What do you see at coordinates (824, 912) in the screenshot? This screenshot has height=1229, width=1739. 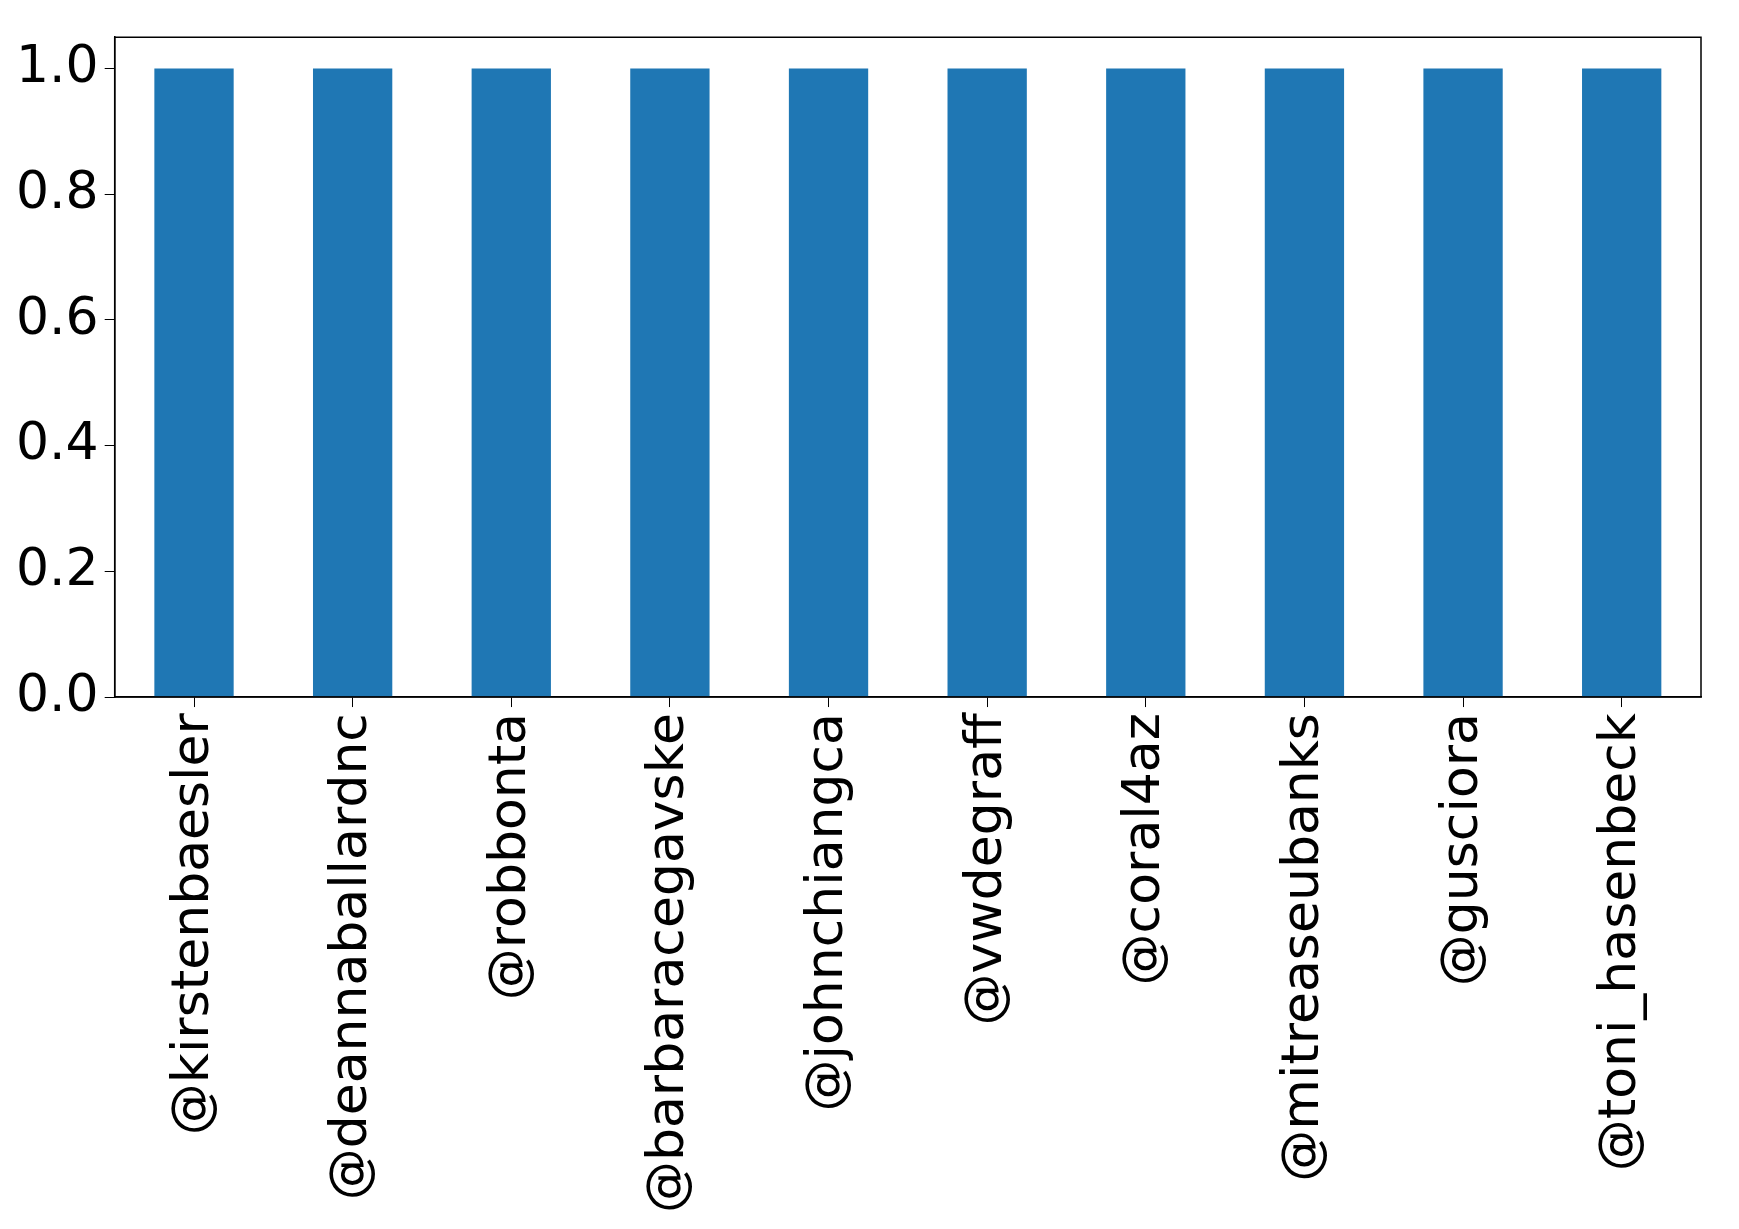 I see `x-tick-label: @johnchiangca` at bounding box center [824, 912].